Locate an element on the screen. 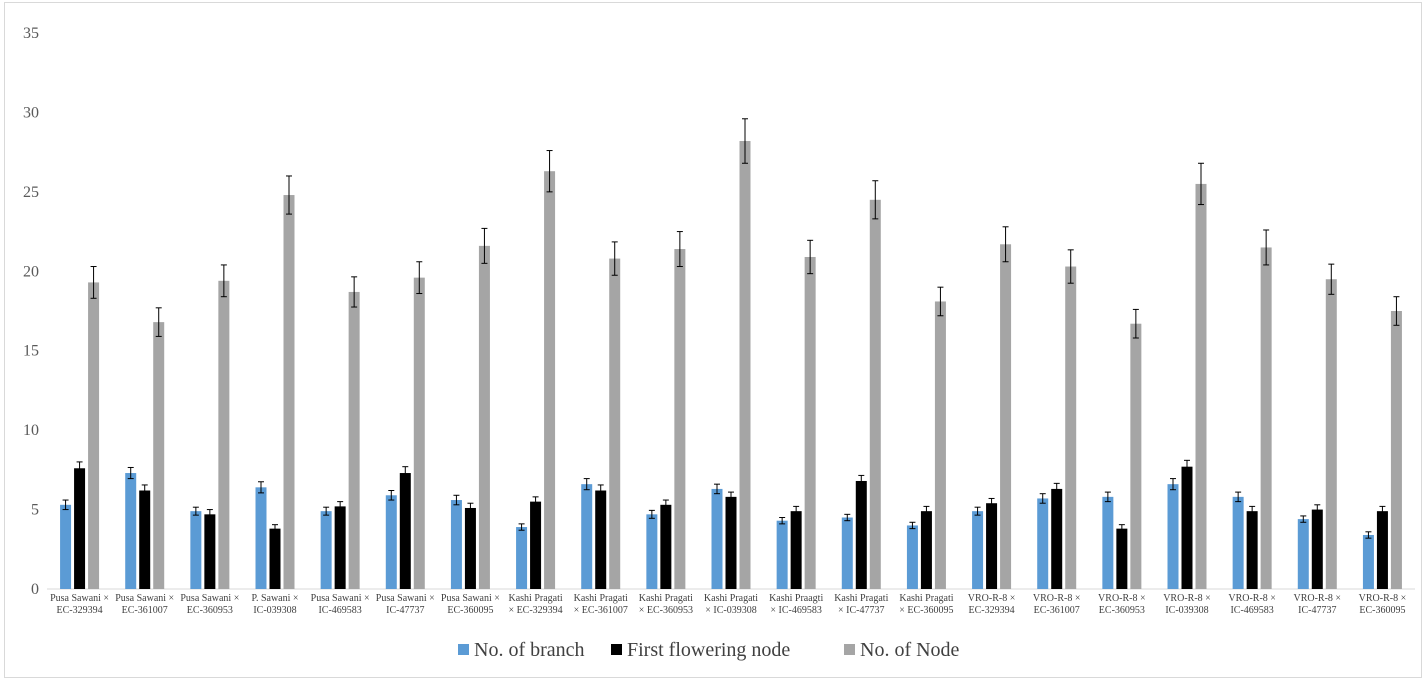 The image size is (1426, 684). x-tick-label: EC-360095 is located at coordinates (470, 610).